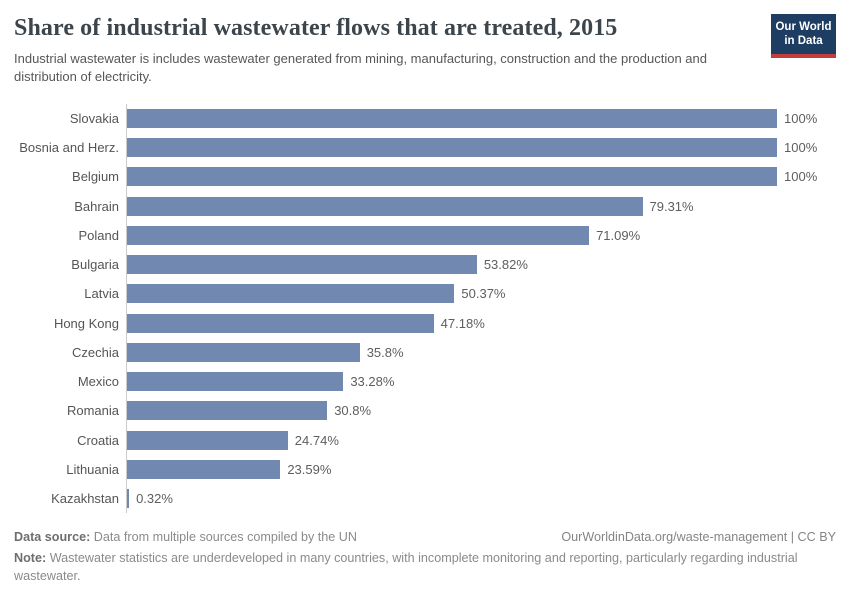 This screenshot has height=600, width=850. What do you see at coordinates (481, 440) in the screenshot?
I see `bar-track: 24.74%` at bounding box center [481, 440].